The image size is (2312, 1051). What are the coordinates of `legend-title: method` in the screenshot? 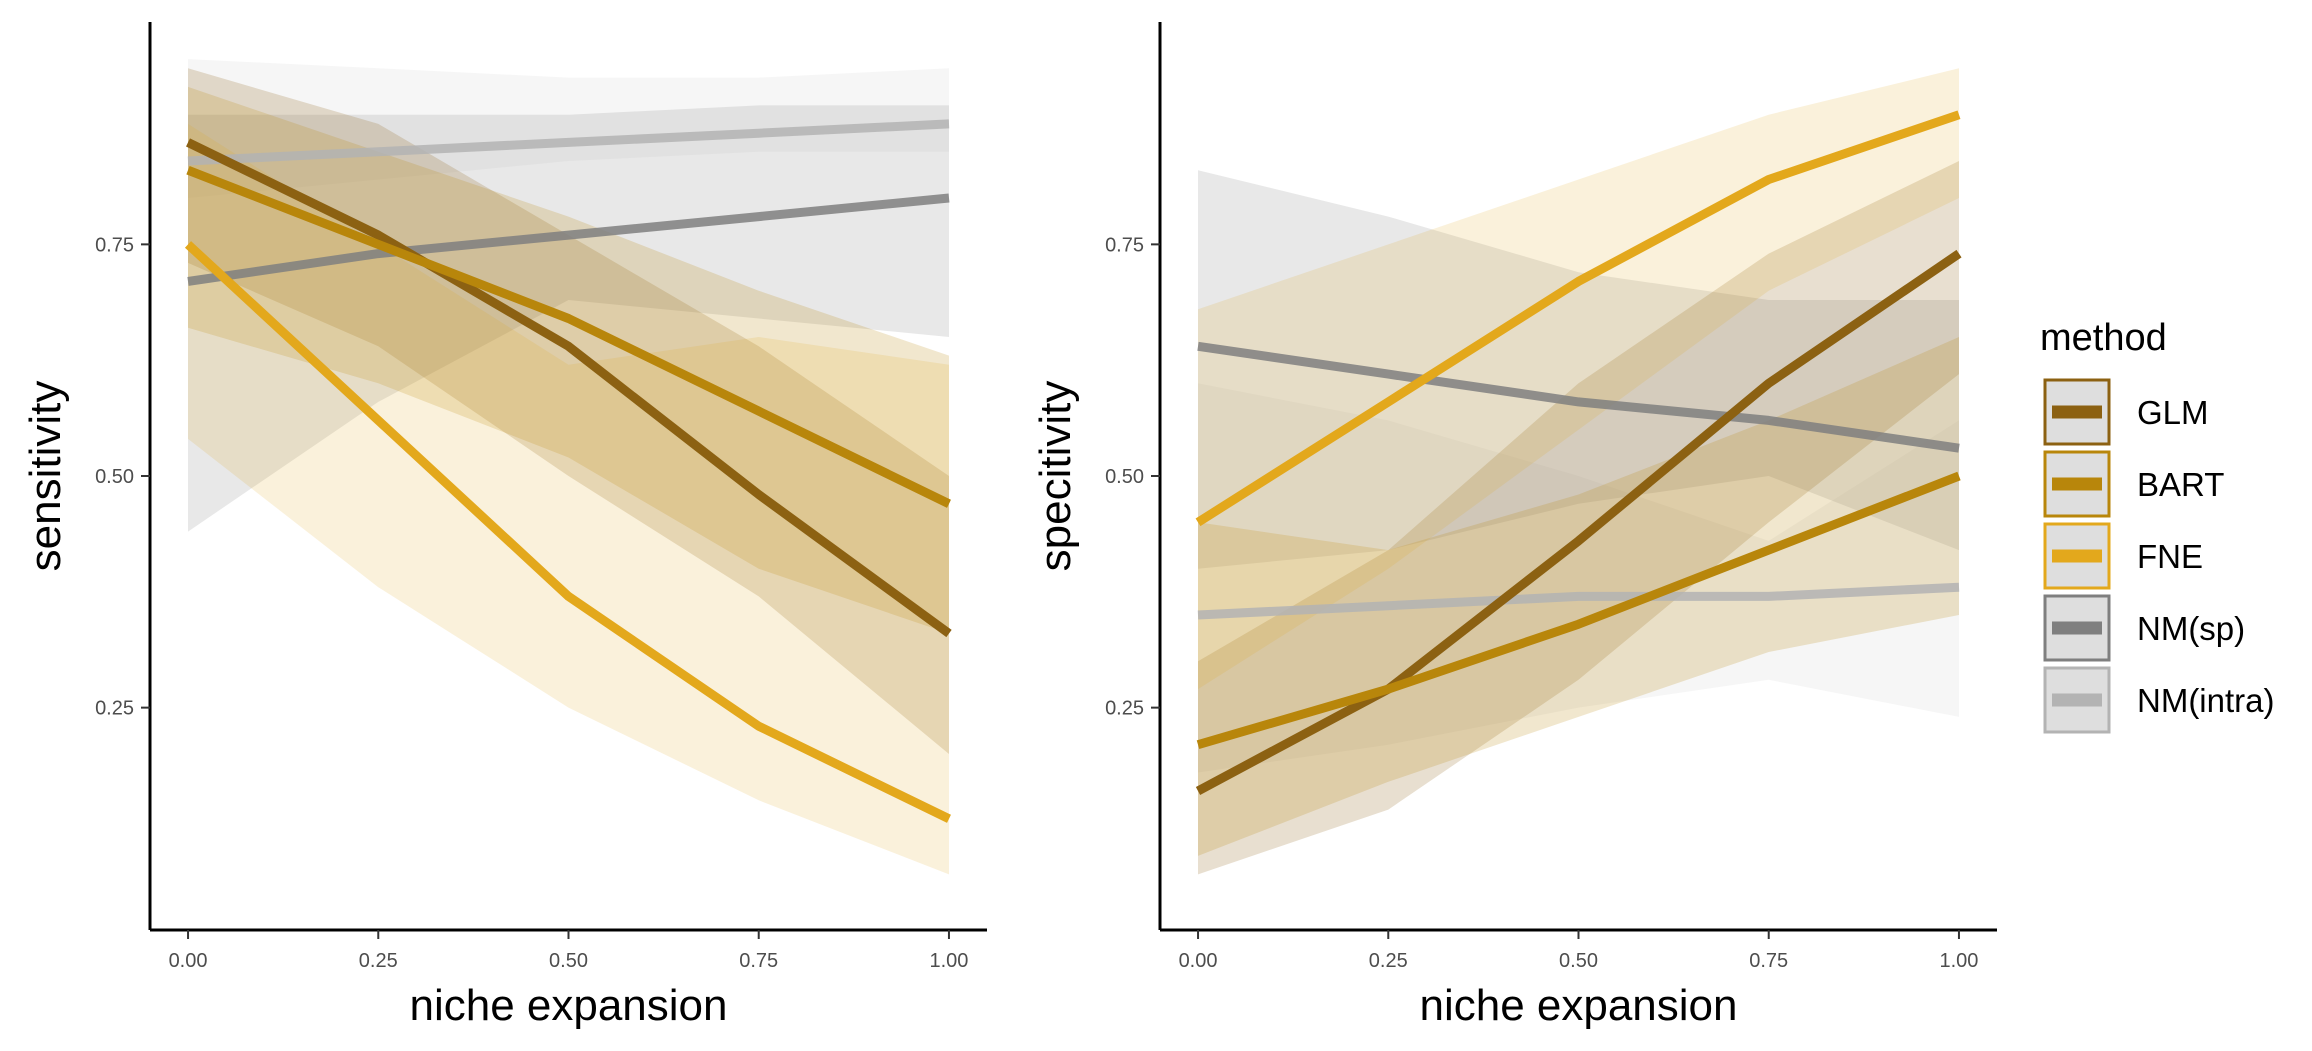 It's located at (2103, 338).